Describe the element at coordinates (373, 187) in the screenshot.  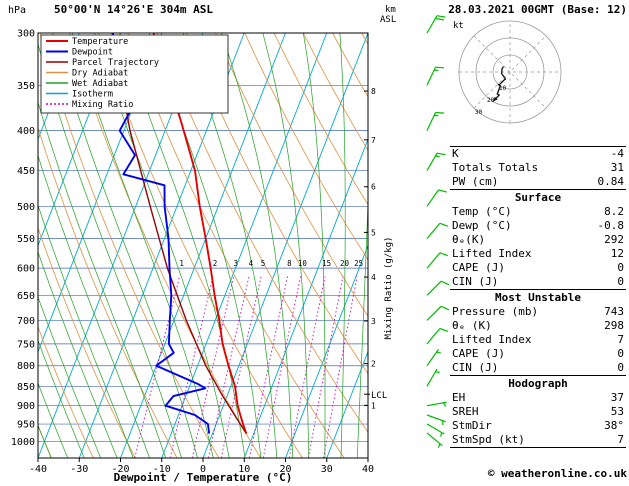
I see `km-tick-label: 6` at that location.